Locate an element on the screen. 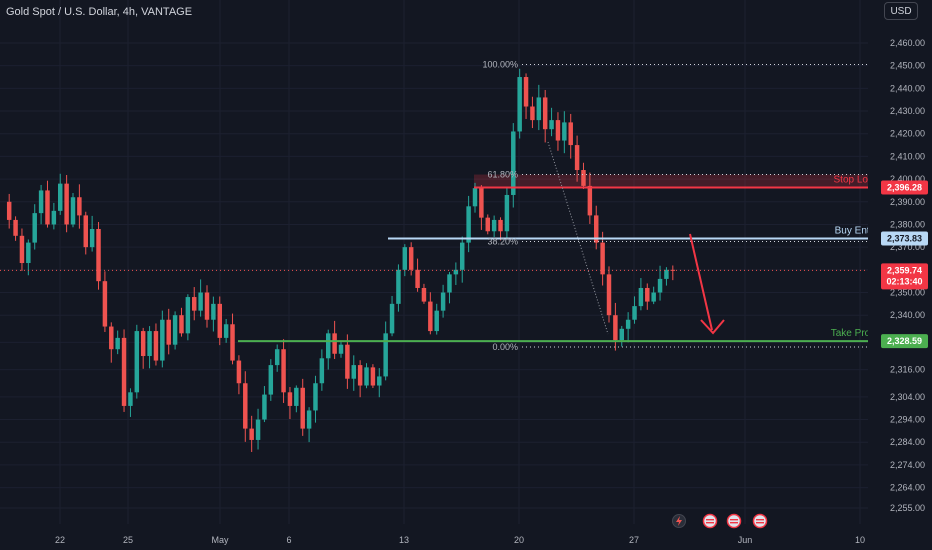 Image resolution: width=932 pixels, height=550 pixels. projection-arrow is located at coordinates (707, 284).